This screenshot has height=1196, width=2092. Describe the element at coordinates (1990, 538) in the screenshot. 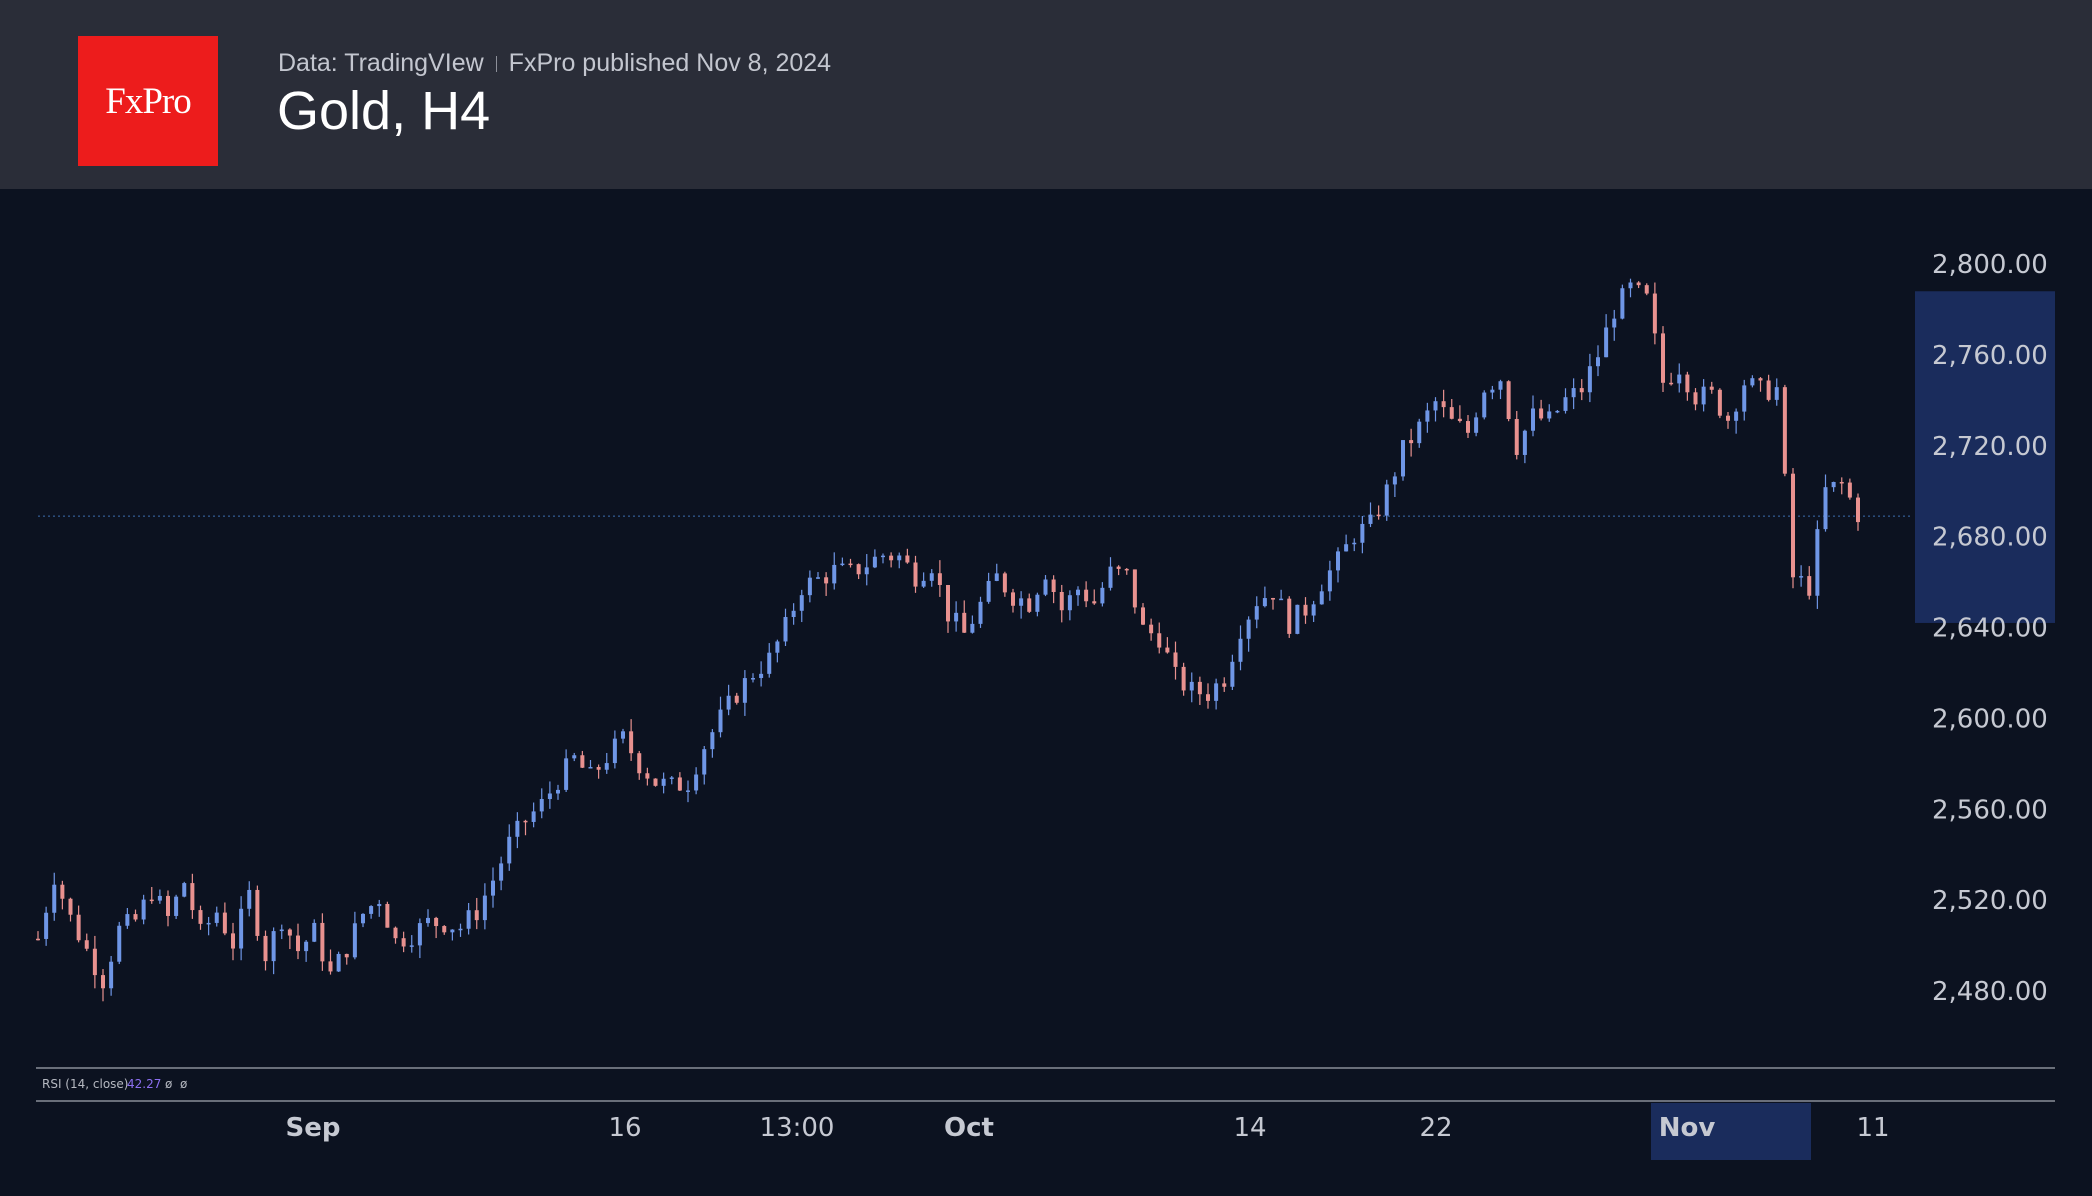

I see `y-tick-label: 2,680.00` at that location.